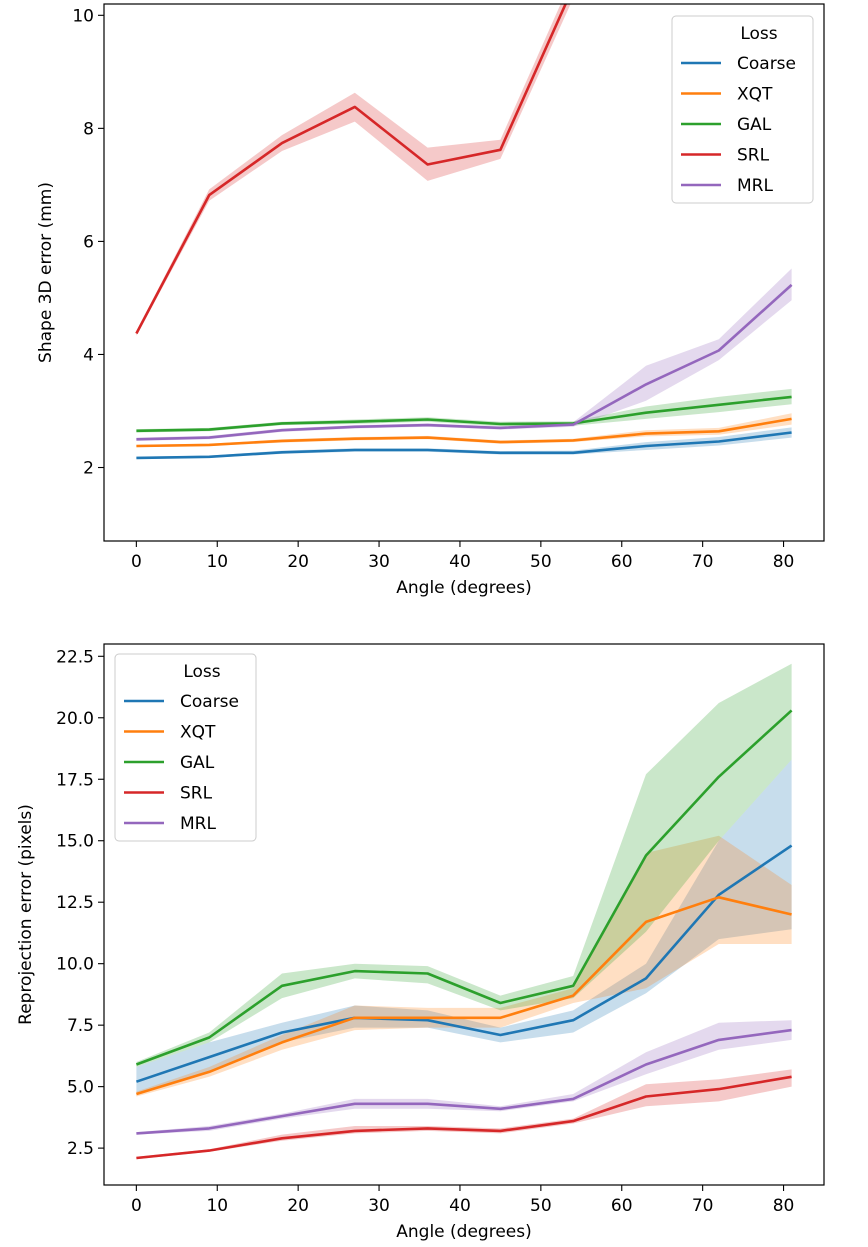 Image resolution: width=868 pixels, height=1247 pixels. What do you see at coordinates (75, 657) in the screenshot?
I see `y-tick-label: 22.5` at bounding box center [75, 657].